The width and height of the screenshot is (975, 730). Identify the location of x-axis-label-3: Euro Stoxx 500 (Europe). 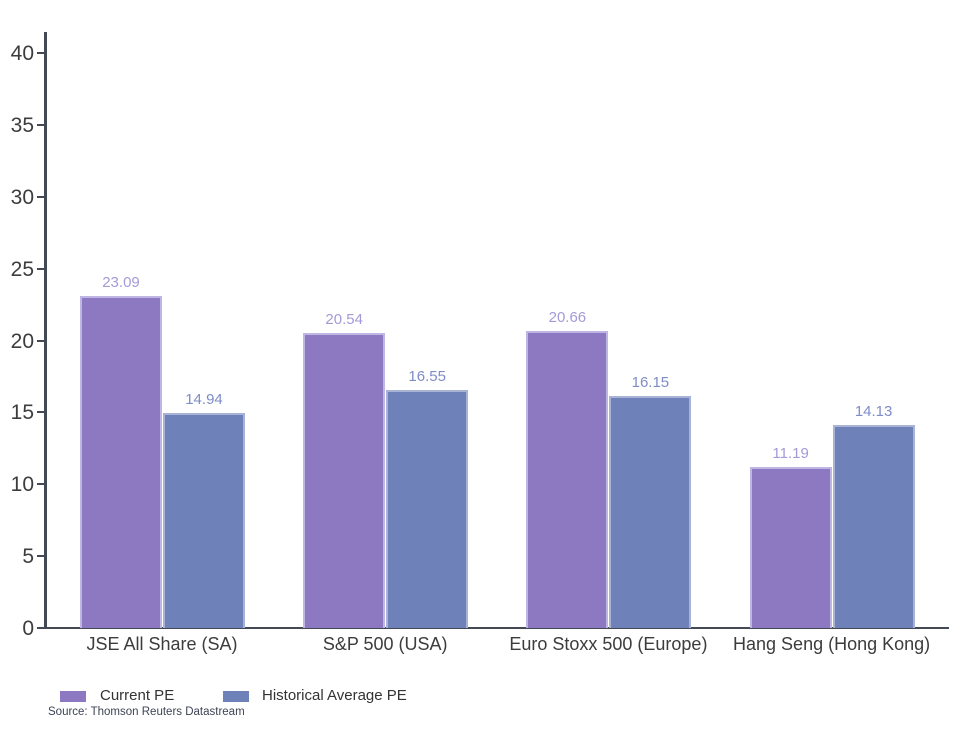
(608, 644).